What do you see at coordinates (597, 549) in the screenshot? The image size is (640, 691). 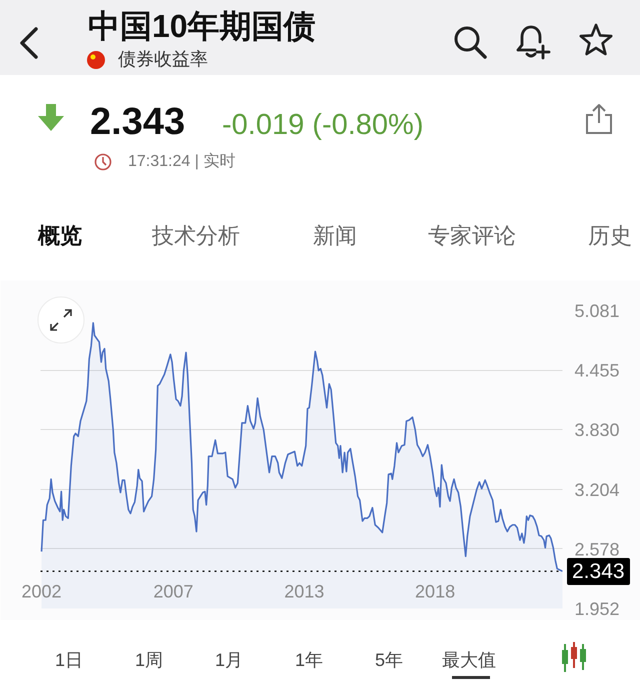 I see `y-tick-label: 2.578` at bounding box center [597, 549].